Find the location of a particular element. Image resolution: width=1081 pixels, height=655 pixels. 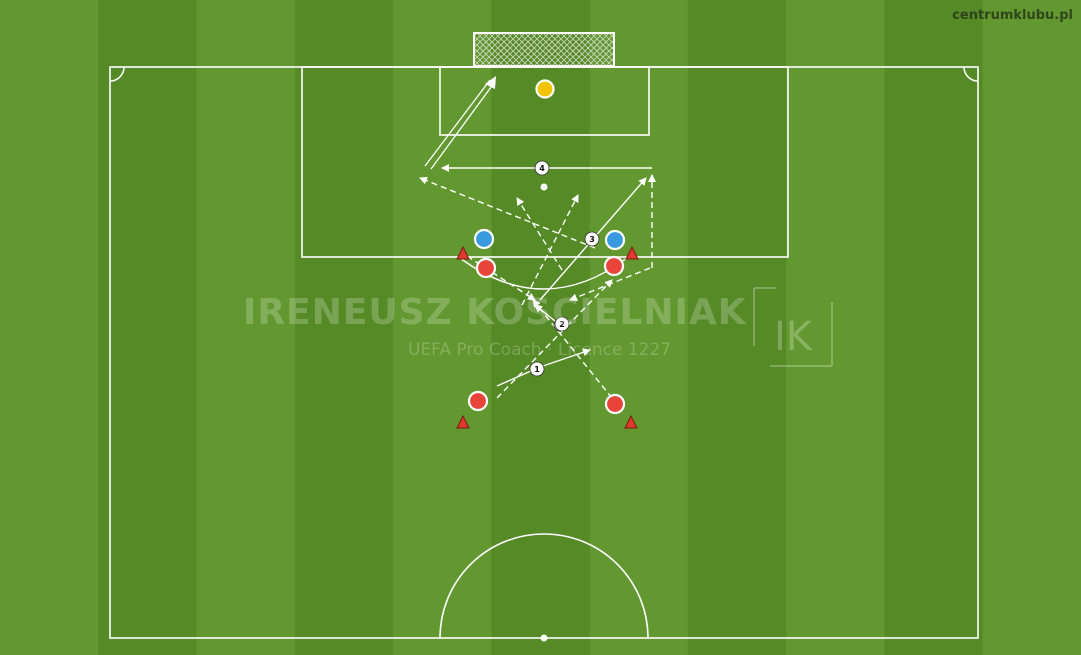

step-badge: 1 is located at coordinates (537, 369).